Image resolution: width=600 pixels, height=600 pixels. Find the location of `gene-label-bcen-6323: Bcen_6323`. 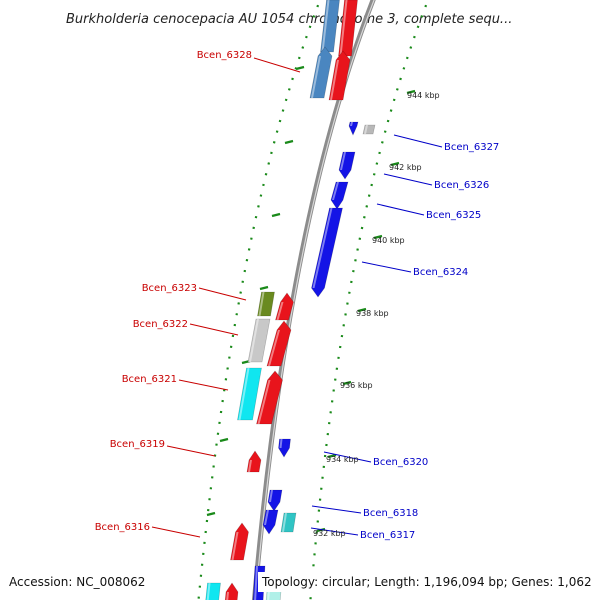

gene-label-bcen-6323: Bcen_6323 is located at coordinates (169, 288).